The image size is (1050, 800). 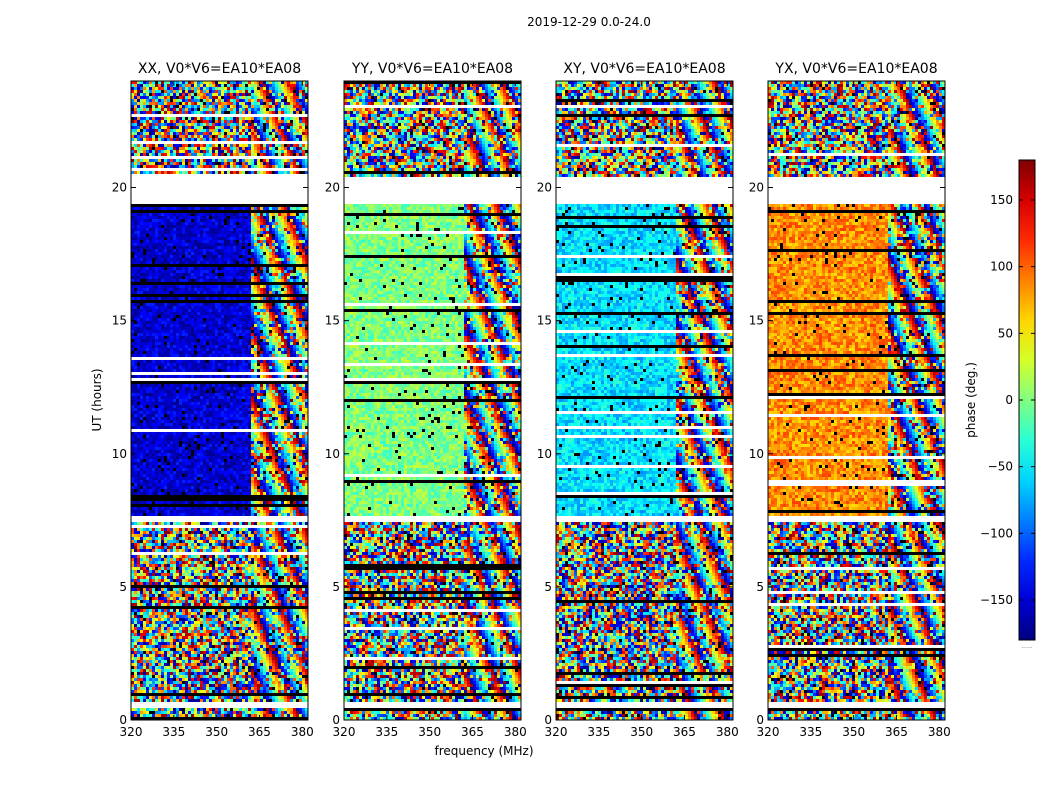 What do you see at coordinates (483, 751) in the screenshot?
I see `x-axis-label: frequency (MHz)` at bounding box center [483, 751].